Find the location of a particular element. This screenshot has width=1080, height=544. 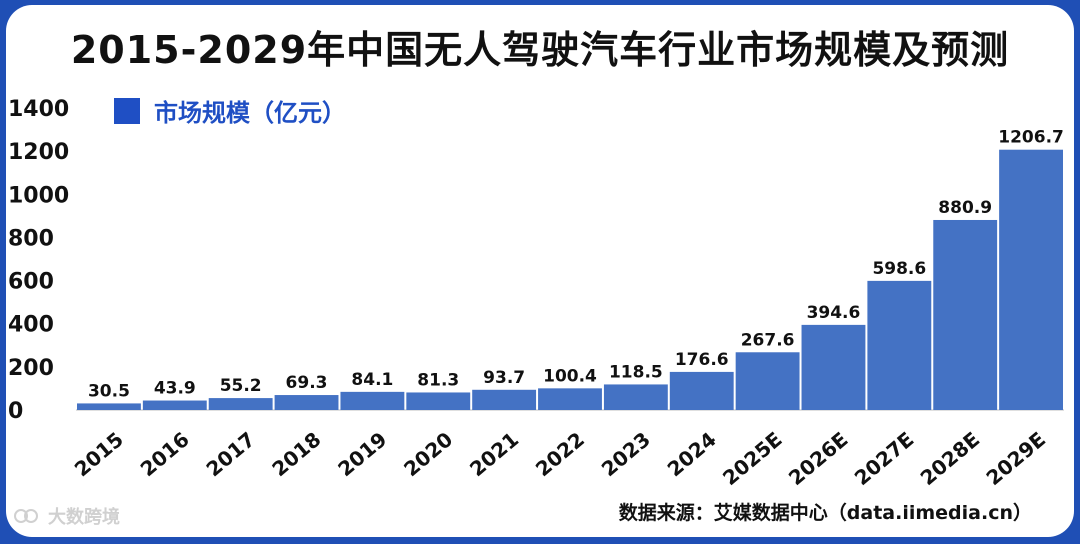

legend: 市场规模（亿元） is located at coordinates (230, 110).